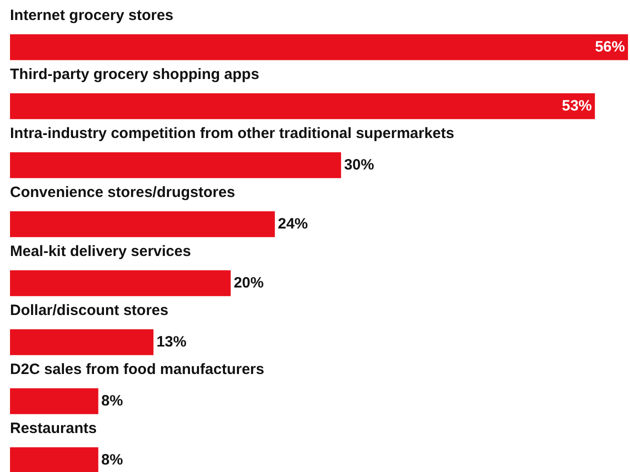 The image size is (630, 472). What do you see at coordinates (232, 133) in the screenshot?
I see `y-tick-label: Intra-industry competition from other traditional supermarkets` at bounding box center [232, 133].